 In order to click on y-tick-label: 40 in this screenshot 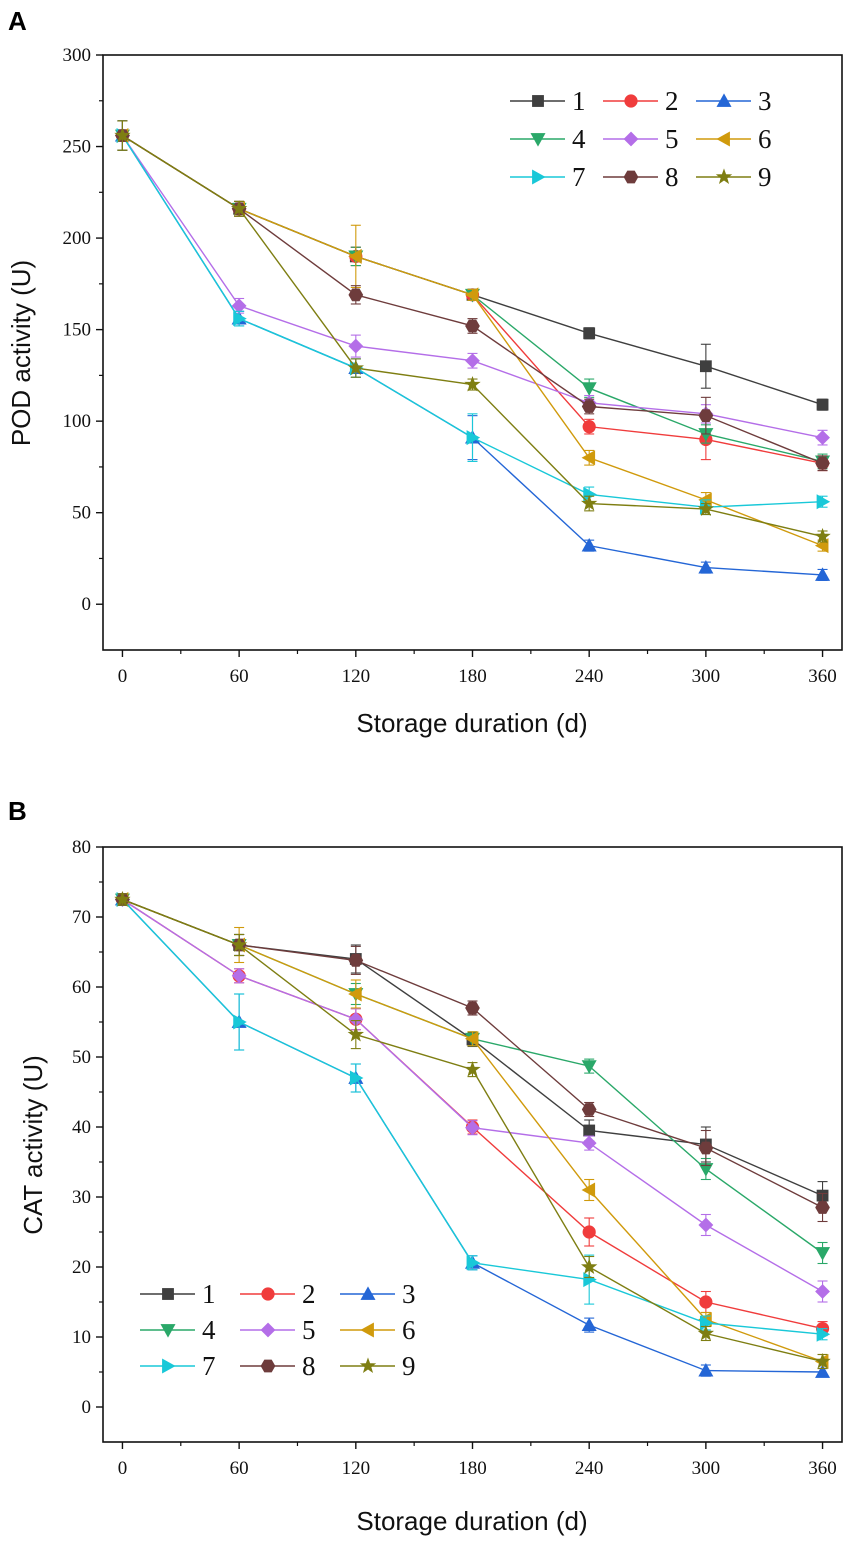, I will do `click(81, 1127)`.